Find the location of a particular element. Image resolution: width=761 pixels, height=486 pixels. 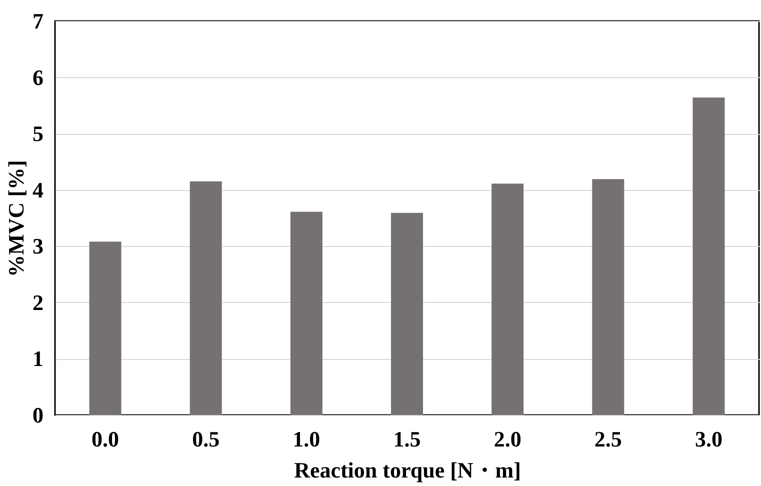

y-tick-label: 3 is located at coordinates (38, 246).